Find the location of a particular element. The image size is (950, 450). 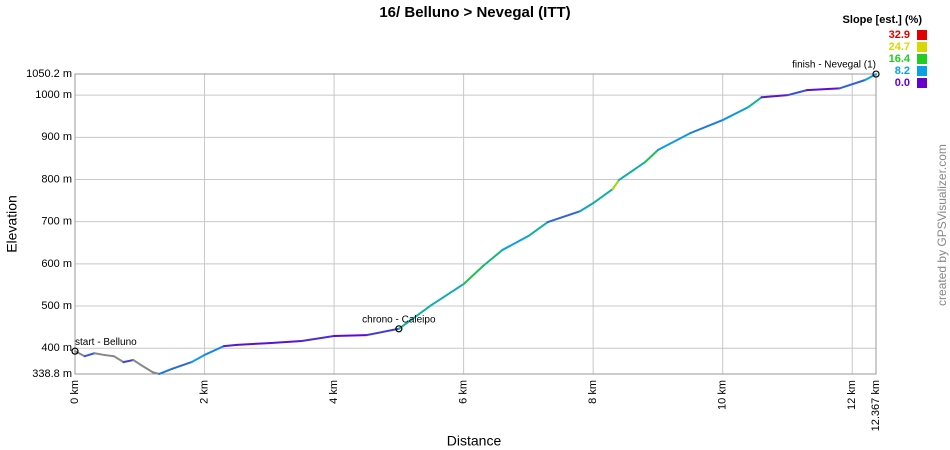

x-tick-label: 2 km is located at coordinates (204, 392).